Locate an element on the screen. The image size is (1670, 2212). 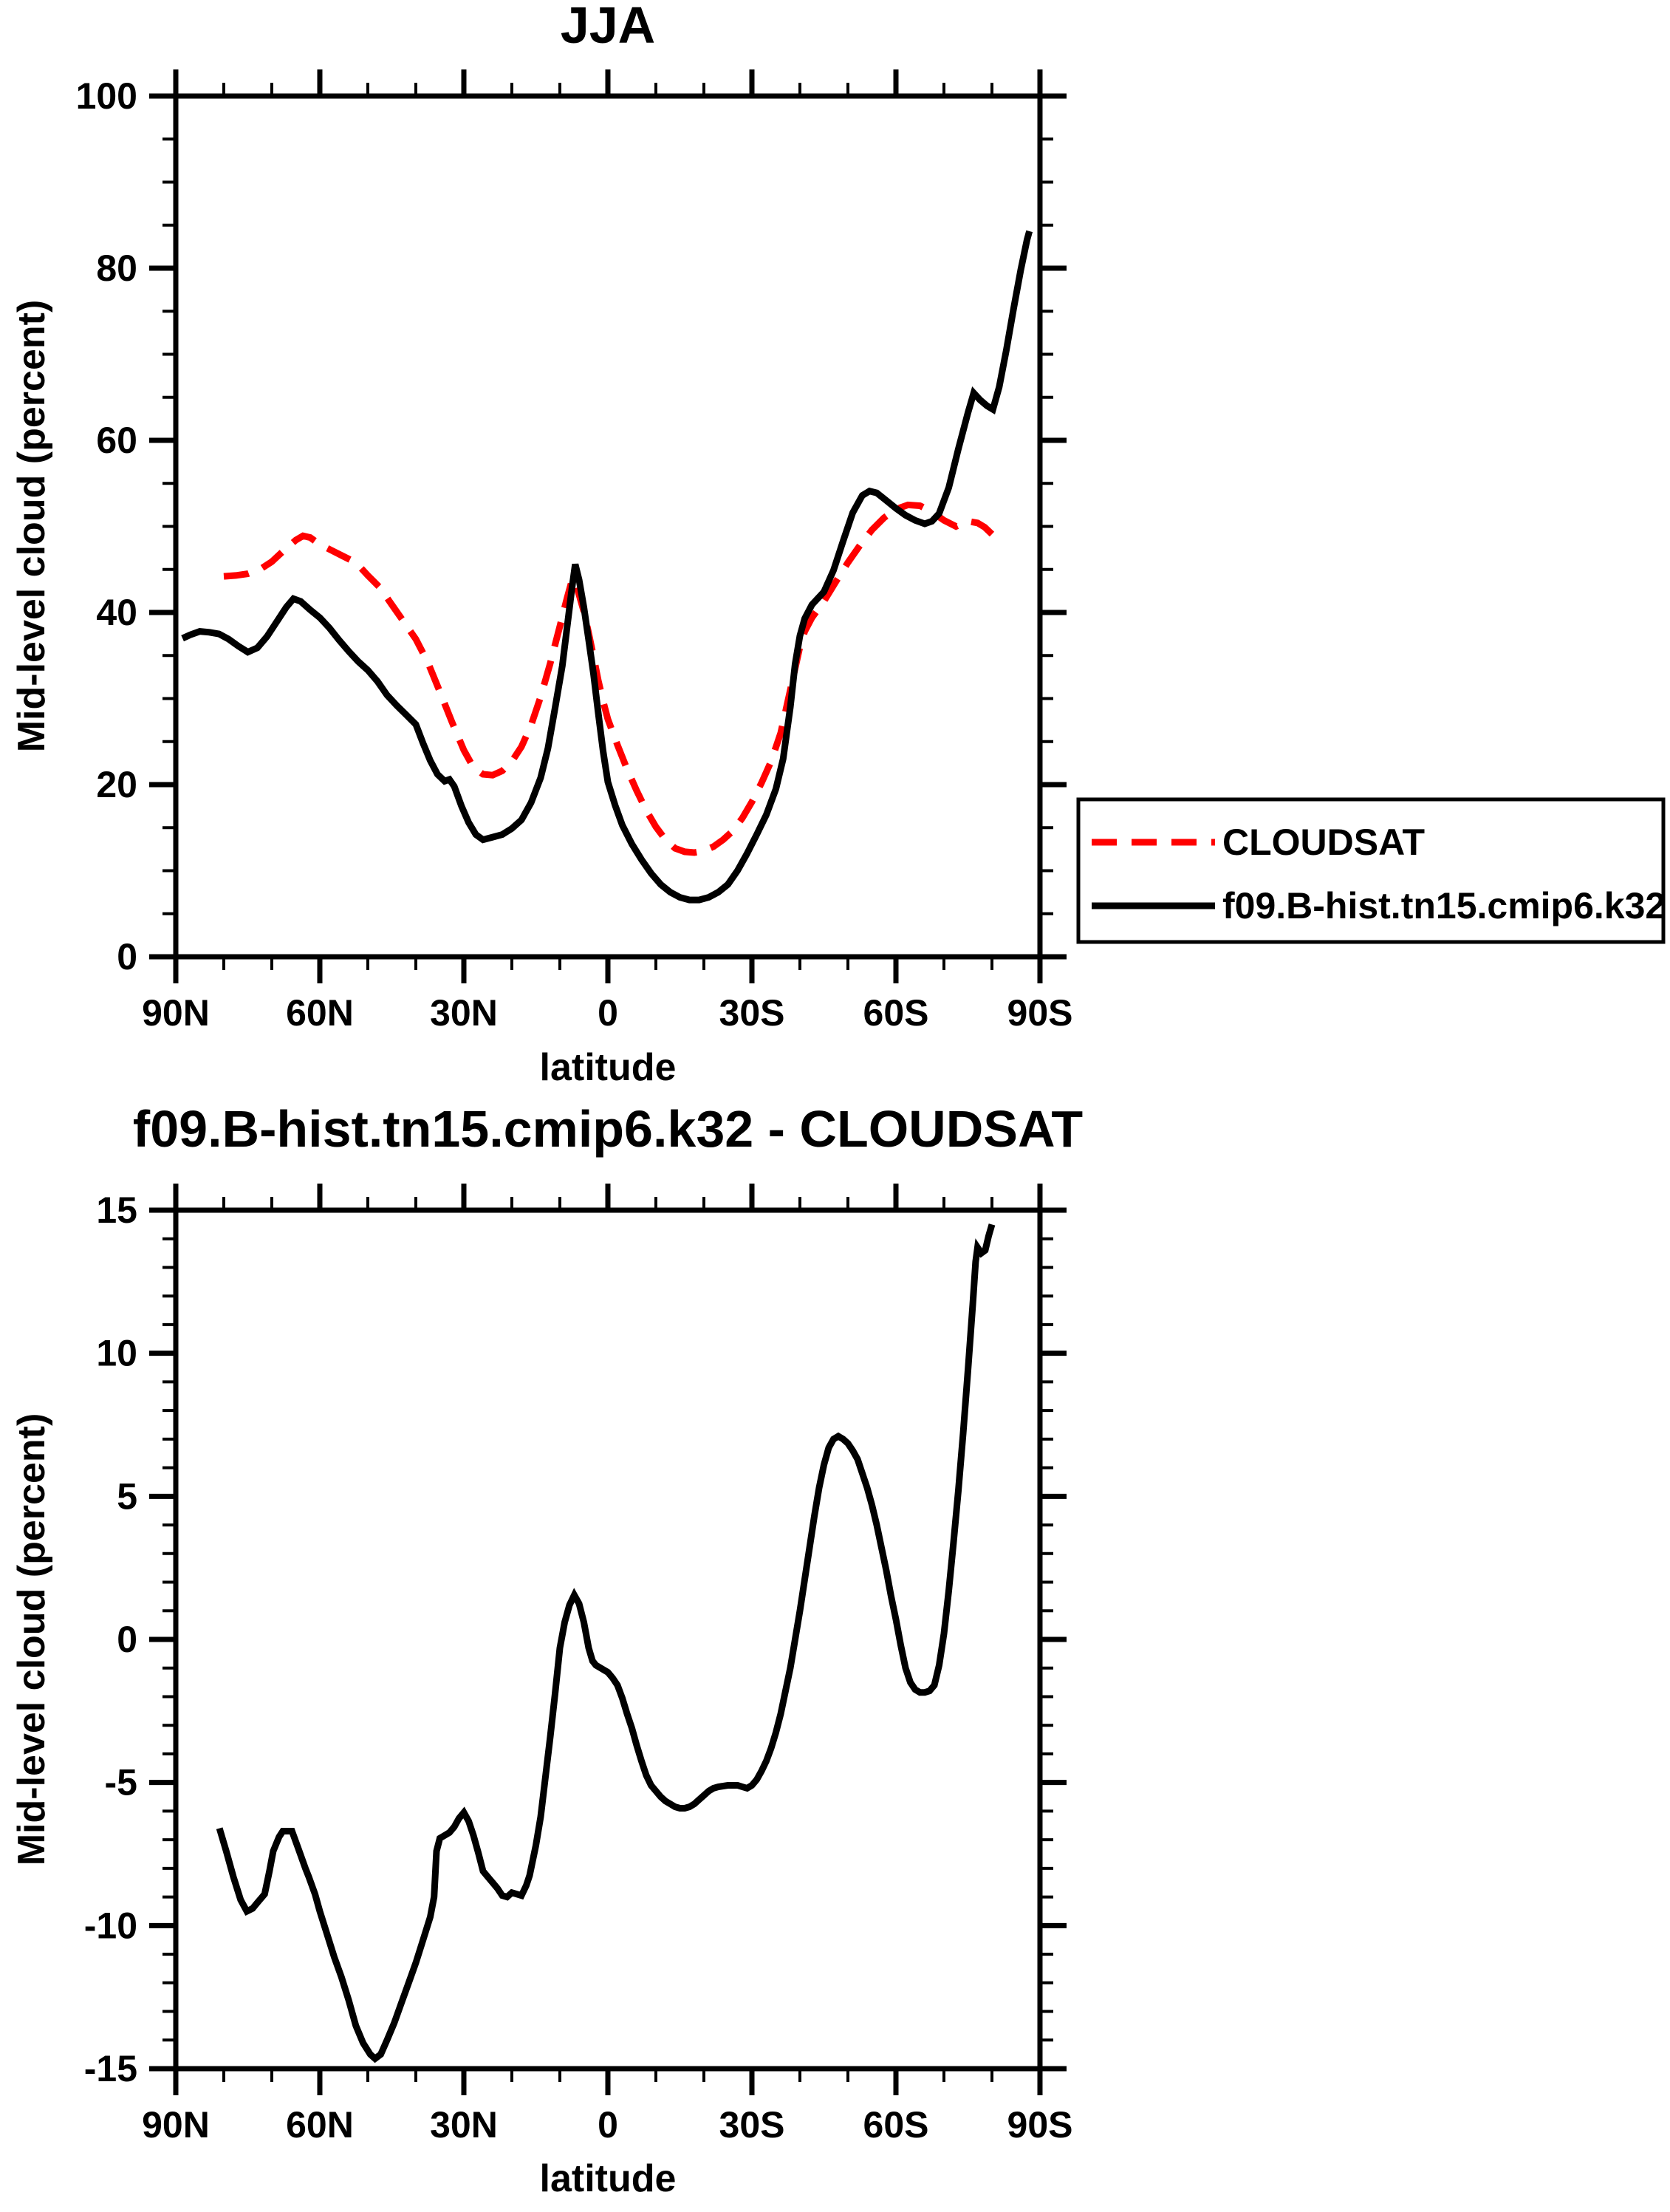
top-x-axis-title: latitude is located at coordinates (608, 1067).